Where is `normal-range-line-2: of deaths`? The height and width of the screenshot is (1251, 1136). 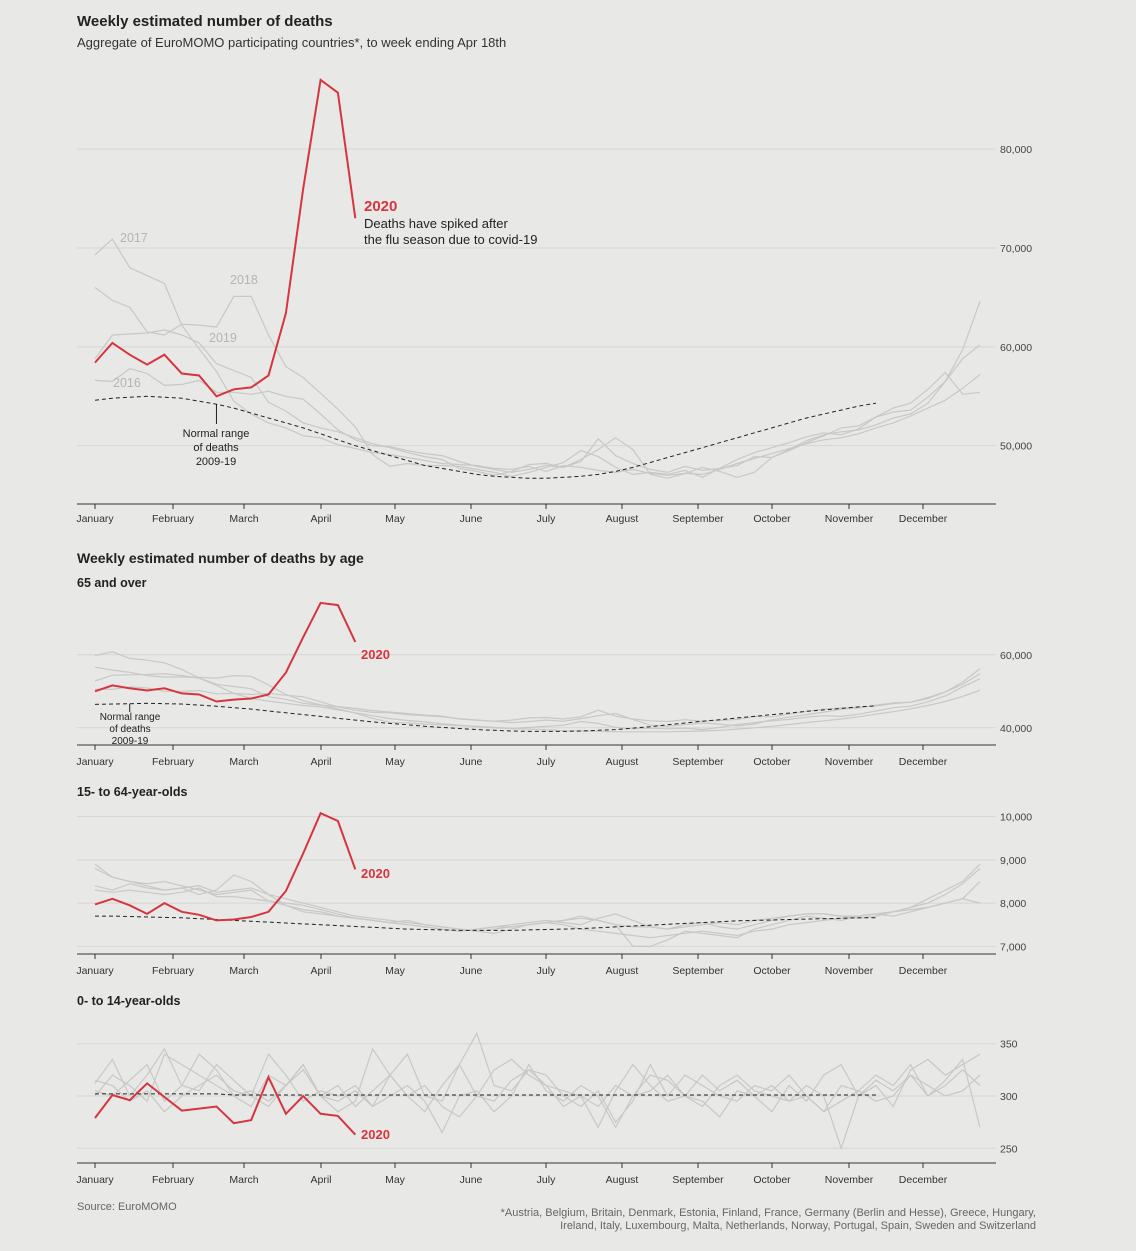 normal-range-line-2: of deaths is located at coordinates (216, 448).